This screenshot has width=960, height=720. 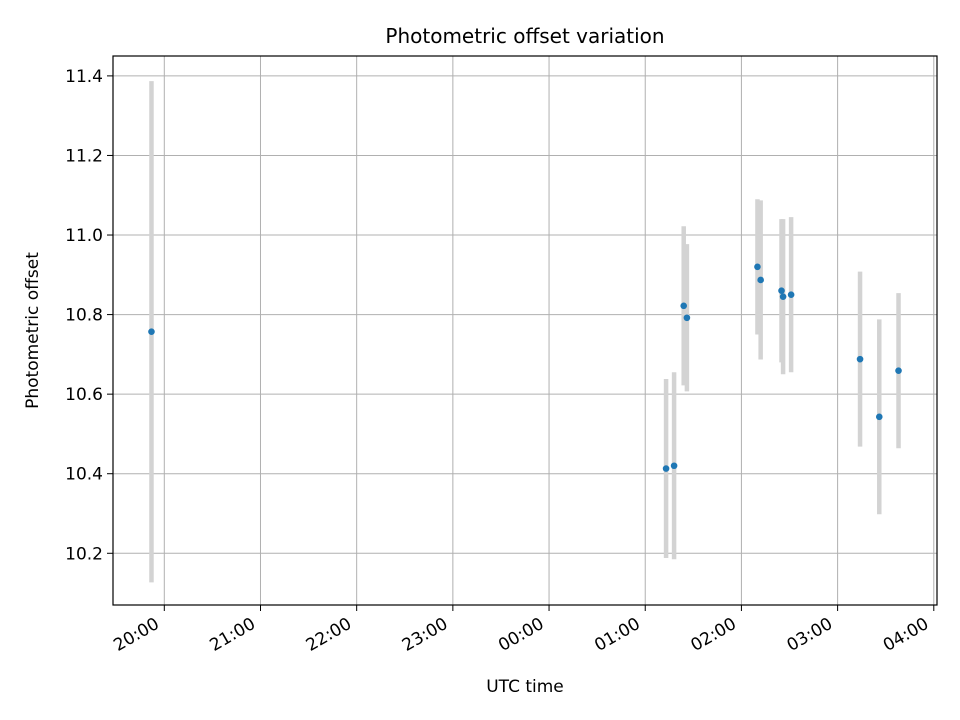 What do you see at coordinates (84, 475) in the screenshot?
I see `y-tick-label: 10.4` at bounding box center [84, 475].